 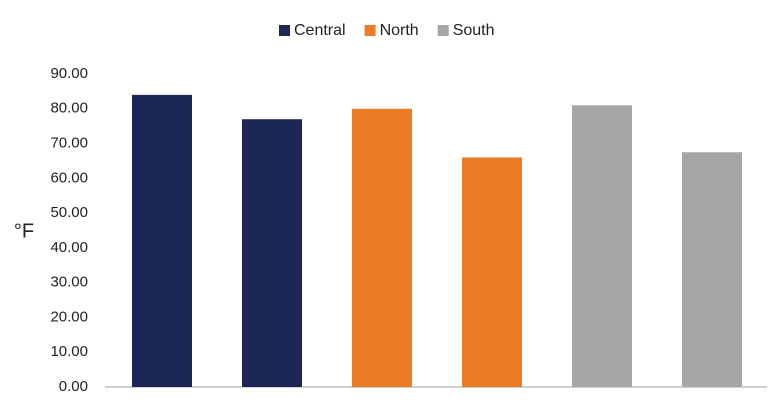 What do you see at coordinates (320, 30) in the screenshot?
I see `legend-label: Central` at bounding box center [320, 30].